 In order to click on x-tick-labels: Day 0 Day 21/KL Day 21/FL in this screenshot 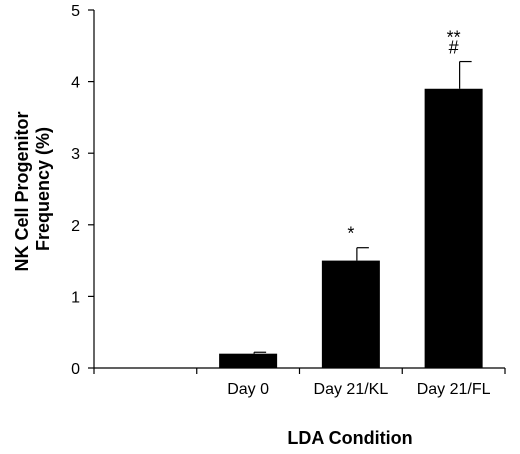, I will do `click(358, 389)`.